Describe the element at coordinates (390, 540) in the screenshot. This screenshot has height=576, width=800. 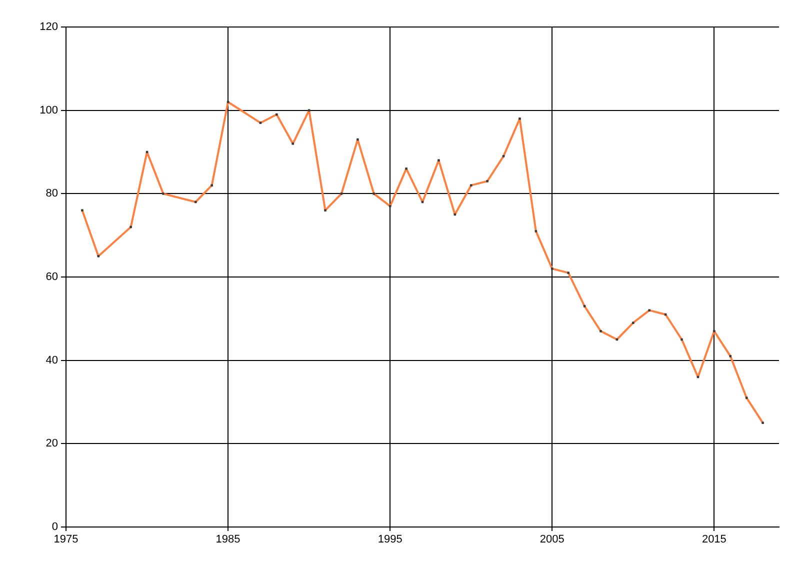
I see `x-tick-label: 1995` at that location.